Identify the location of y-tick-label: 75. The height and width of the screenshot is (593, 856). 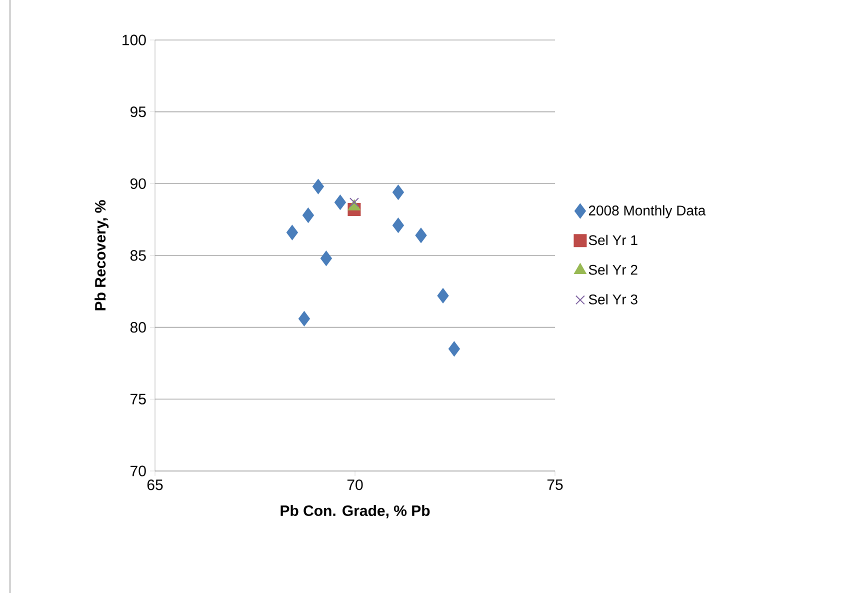
(138, 399).